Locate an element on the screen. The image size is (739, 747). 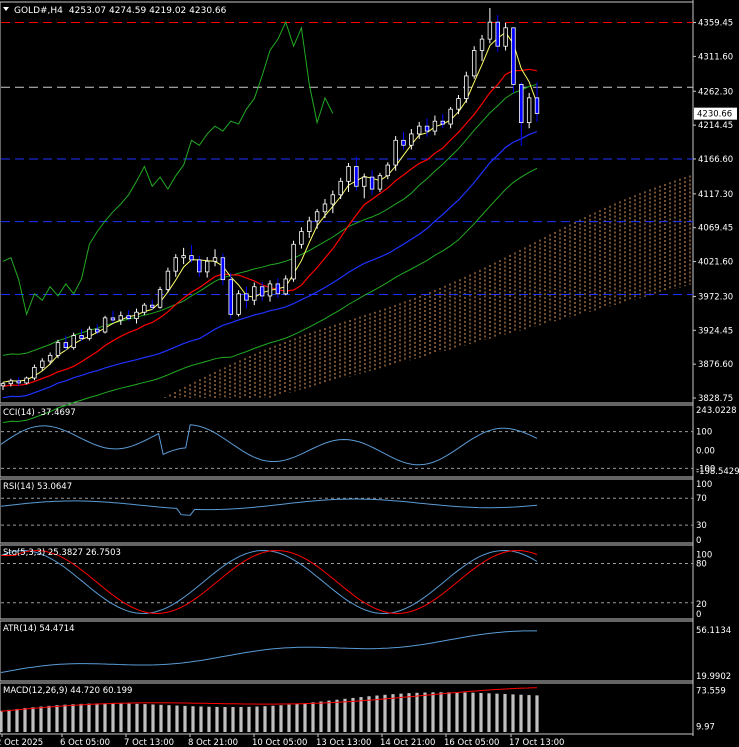
time-tick-label: 2 Oct 2025 is located at coordinates (21, 742).